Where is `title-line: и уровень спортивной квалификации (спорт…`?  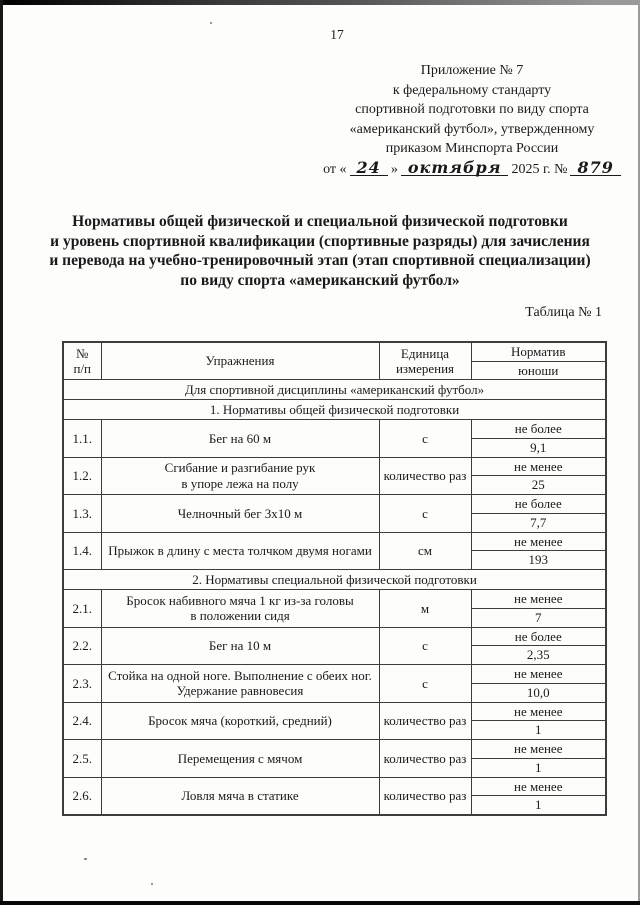 title-line: и уровень спортивной квалификации (спорт… is located at coordinates (320, 241).